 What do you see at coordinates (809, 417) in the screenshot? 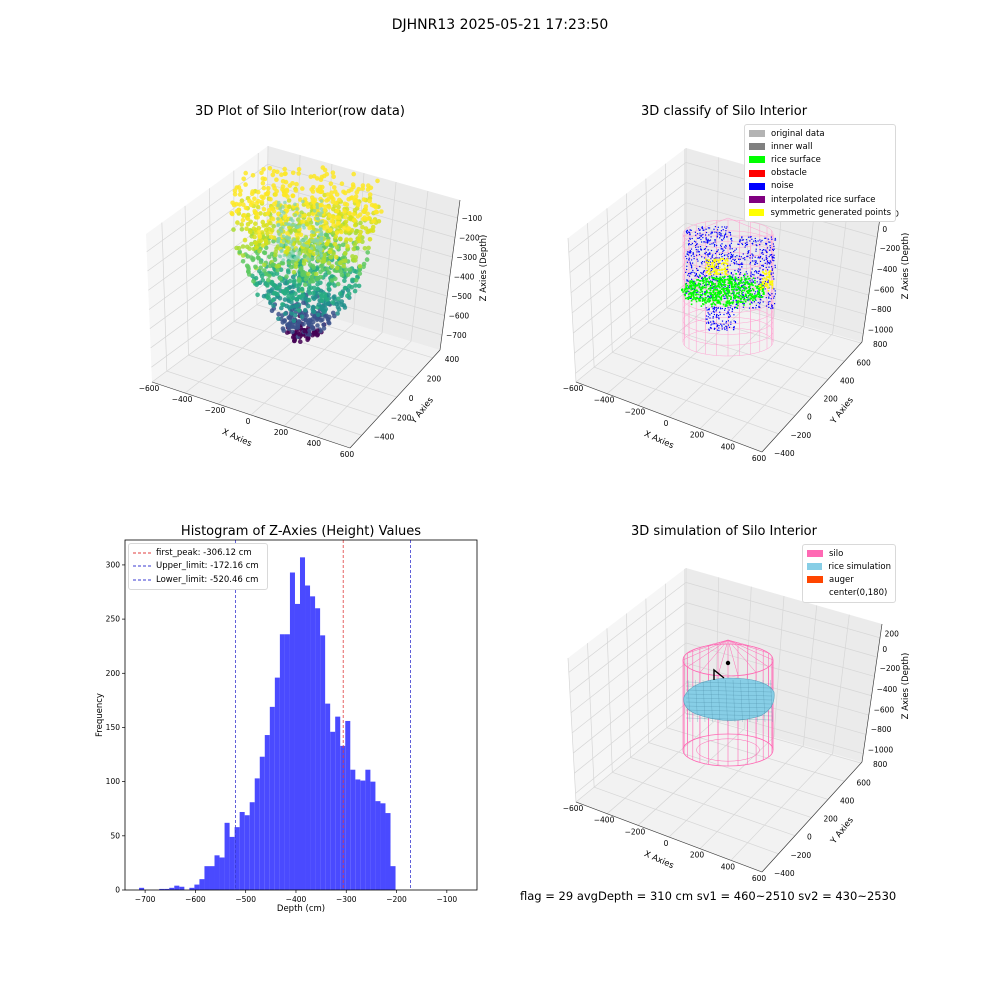
I see `y-tick-label: 0` at bounding box center [809, 417].